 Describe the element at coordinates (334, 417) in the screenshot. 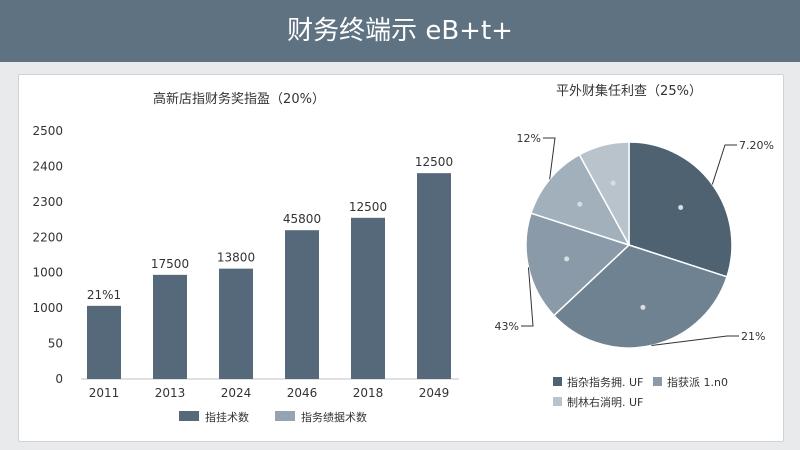

I see `bar-legend-label: 指务绩据术数` at that location.